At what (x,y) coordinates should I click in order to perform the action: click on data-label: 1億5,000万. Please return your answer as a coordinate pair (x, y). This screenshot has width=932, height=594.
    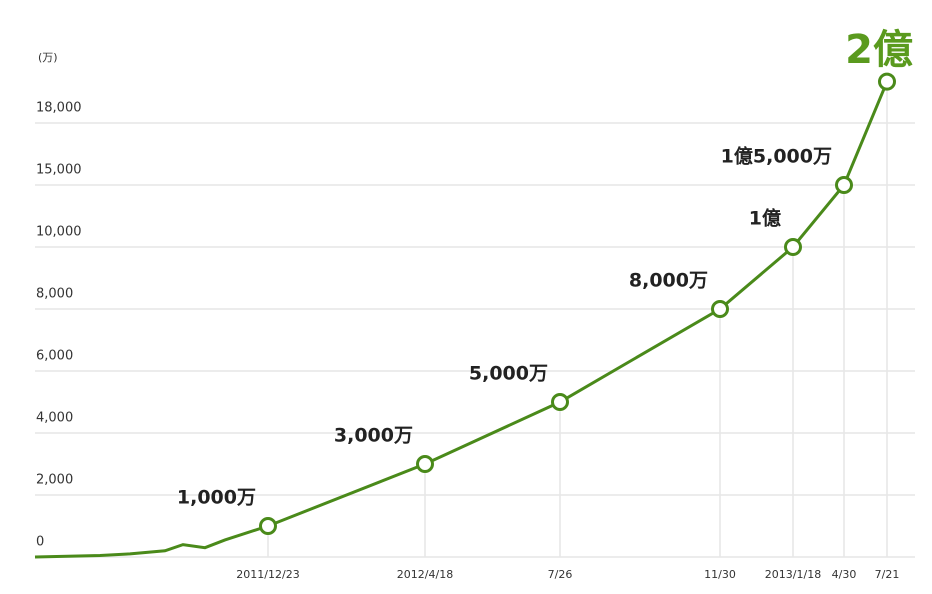
    Looking at the image, I should click on (776, 156).